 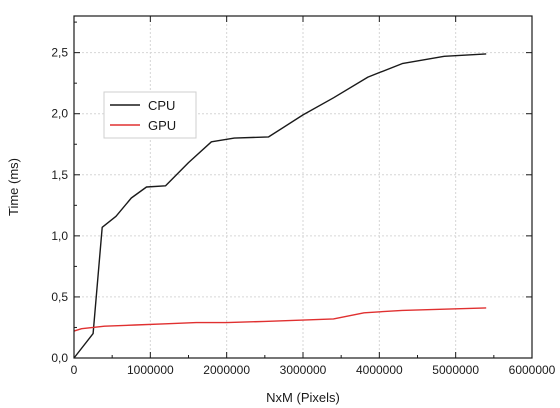 What do you see at coordinates (59, 53) in the screenshot?
I see `y-tick-label: 2,5` at bounding box center [59, 53].